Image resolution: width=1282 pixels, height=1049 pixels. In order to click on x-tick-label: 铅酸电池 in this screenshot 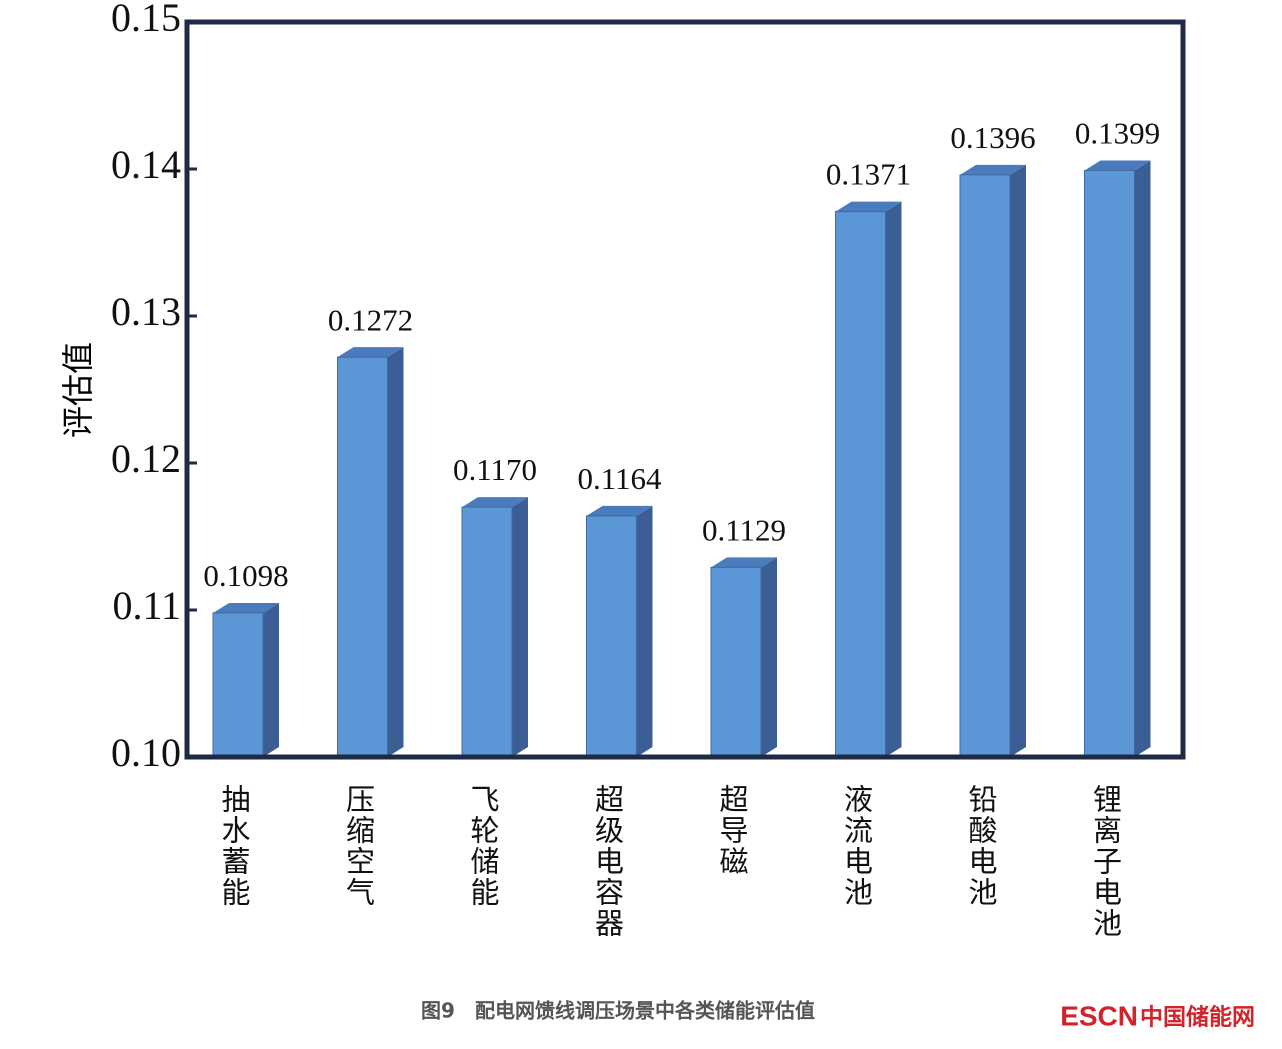, I will do `click(981, 846)`.